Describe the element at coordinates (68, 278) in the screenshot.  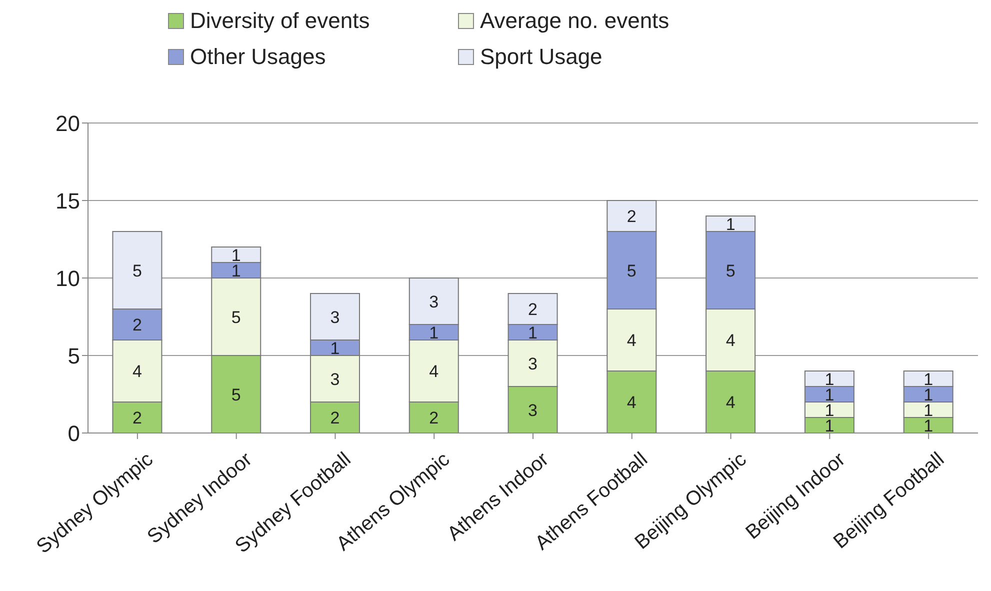
I see `y-tick-label: 10` at that location.